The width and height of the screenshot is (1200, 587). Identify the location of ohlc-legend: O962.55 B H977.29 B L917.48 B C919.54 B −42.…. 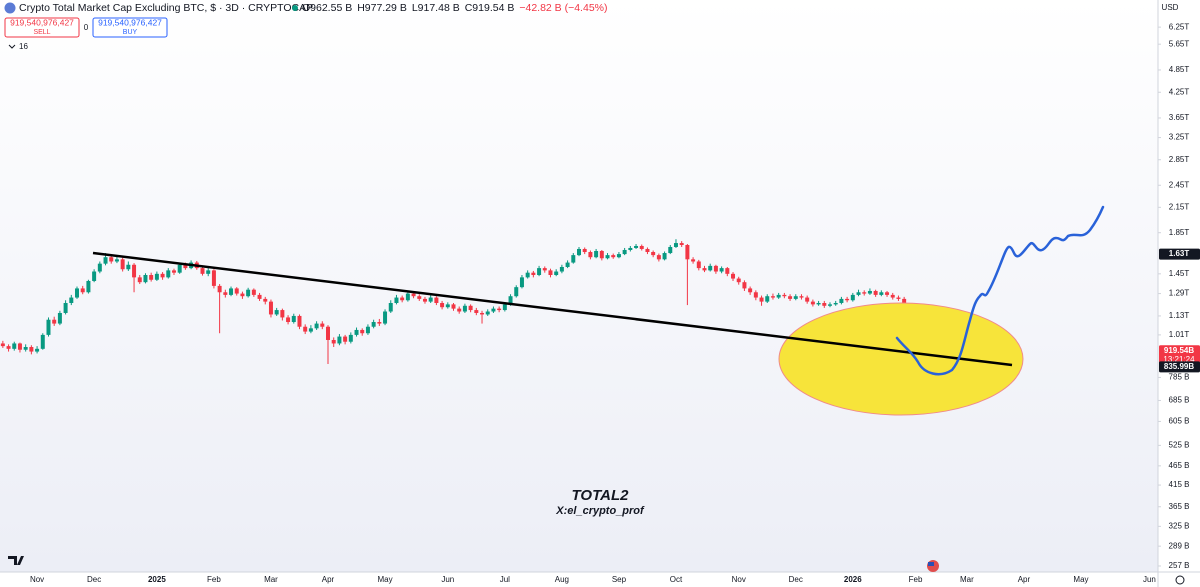
(455, 8).